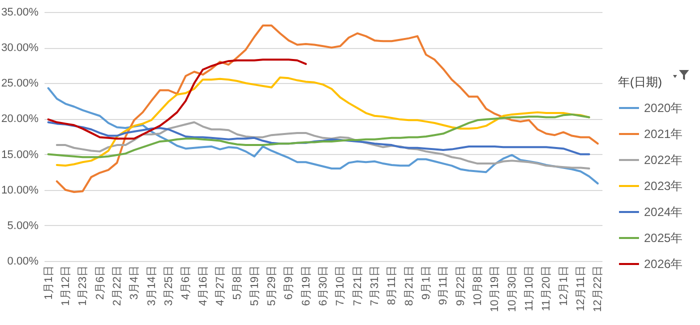 This screenshot has width=700, height=325. What do you see at coordinates (66, 286) in the screenshot?
I see `x-tick-label: 1月12日` at bounding box center [66, 286].